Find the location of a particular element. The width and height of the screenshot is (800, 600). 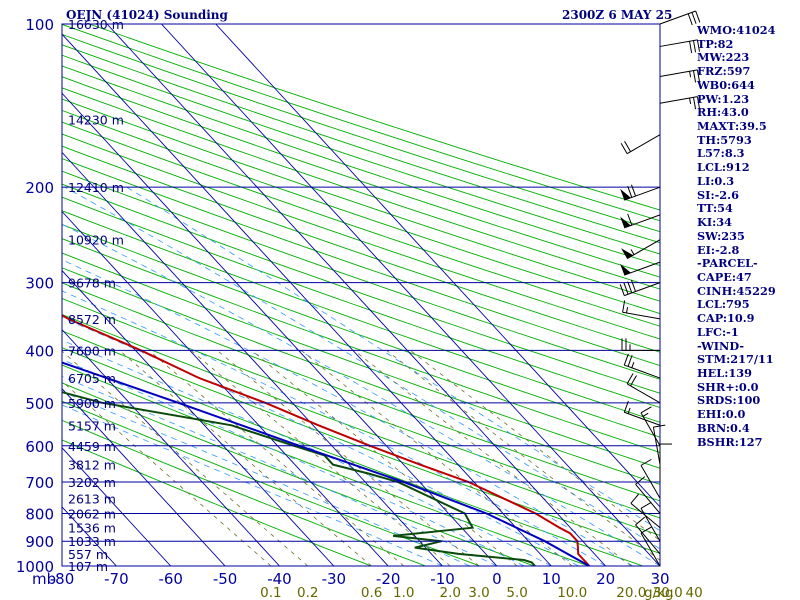

index-item: SI:-2.6 is located at coordinates (718, 194).